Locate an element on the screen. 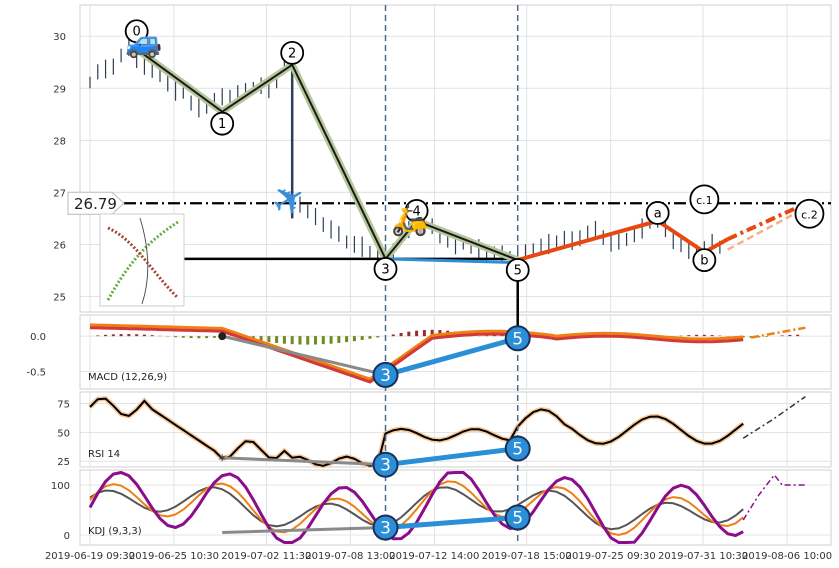 This screenshot has height=568, width=839. price-y-tick-label: 25 is located at coordinates (59, 297).